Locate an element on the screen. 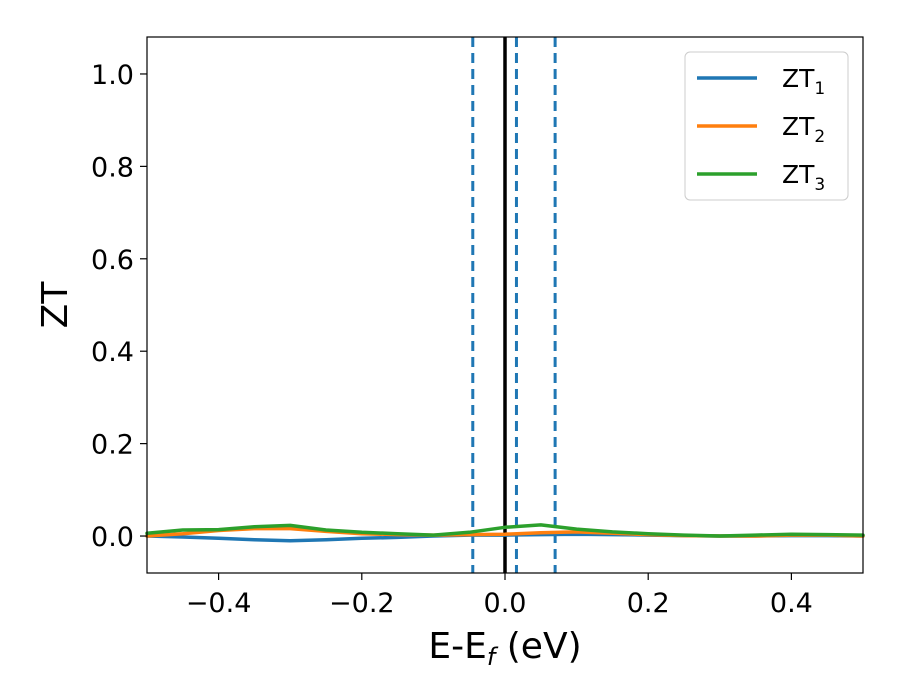 The image size is (900, 700). y-tick-label-4: 0.8 is located at coordinates (112, 167).